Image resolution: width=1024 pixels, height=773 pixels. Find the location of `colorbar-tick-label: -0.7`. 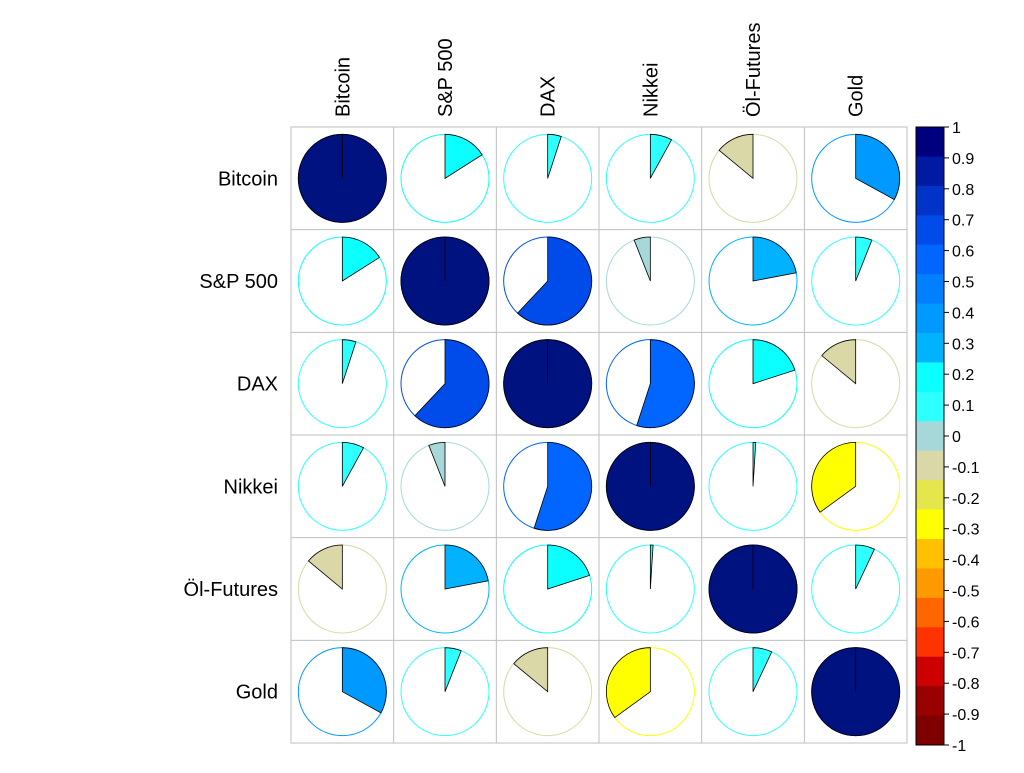

colorbar-tick-label: -0.7 is located at coordinates (966, 653).